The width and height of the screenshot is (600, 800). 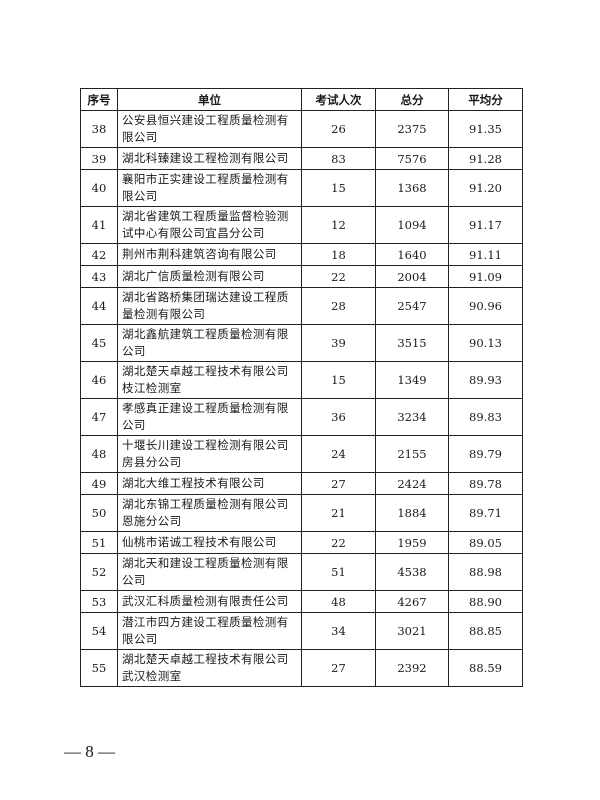 I want to click on cell-avg: 89.71, so click(x=485, y=513).